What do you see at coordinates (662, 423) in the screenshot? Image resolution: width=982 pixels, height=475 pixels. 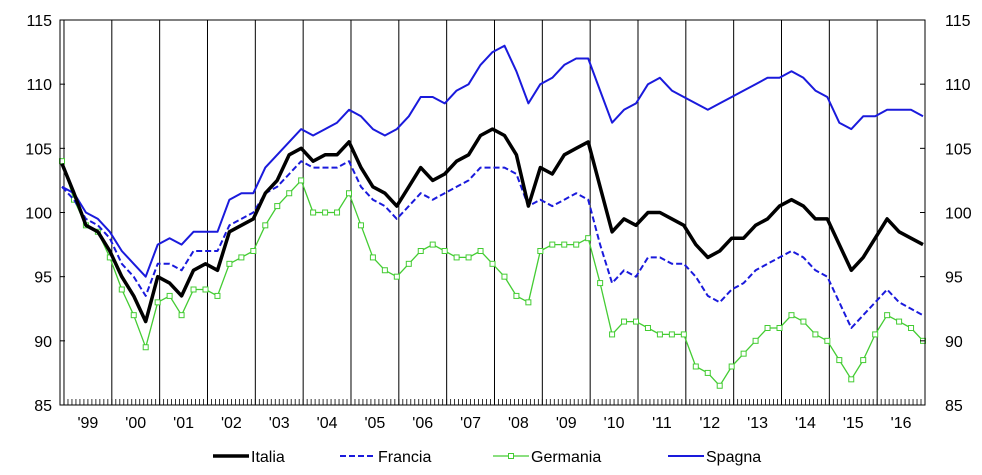 I see `x-tick-label: '11` at bounding box center [662, 423].